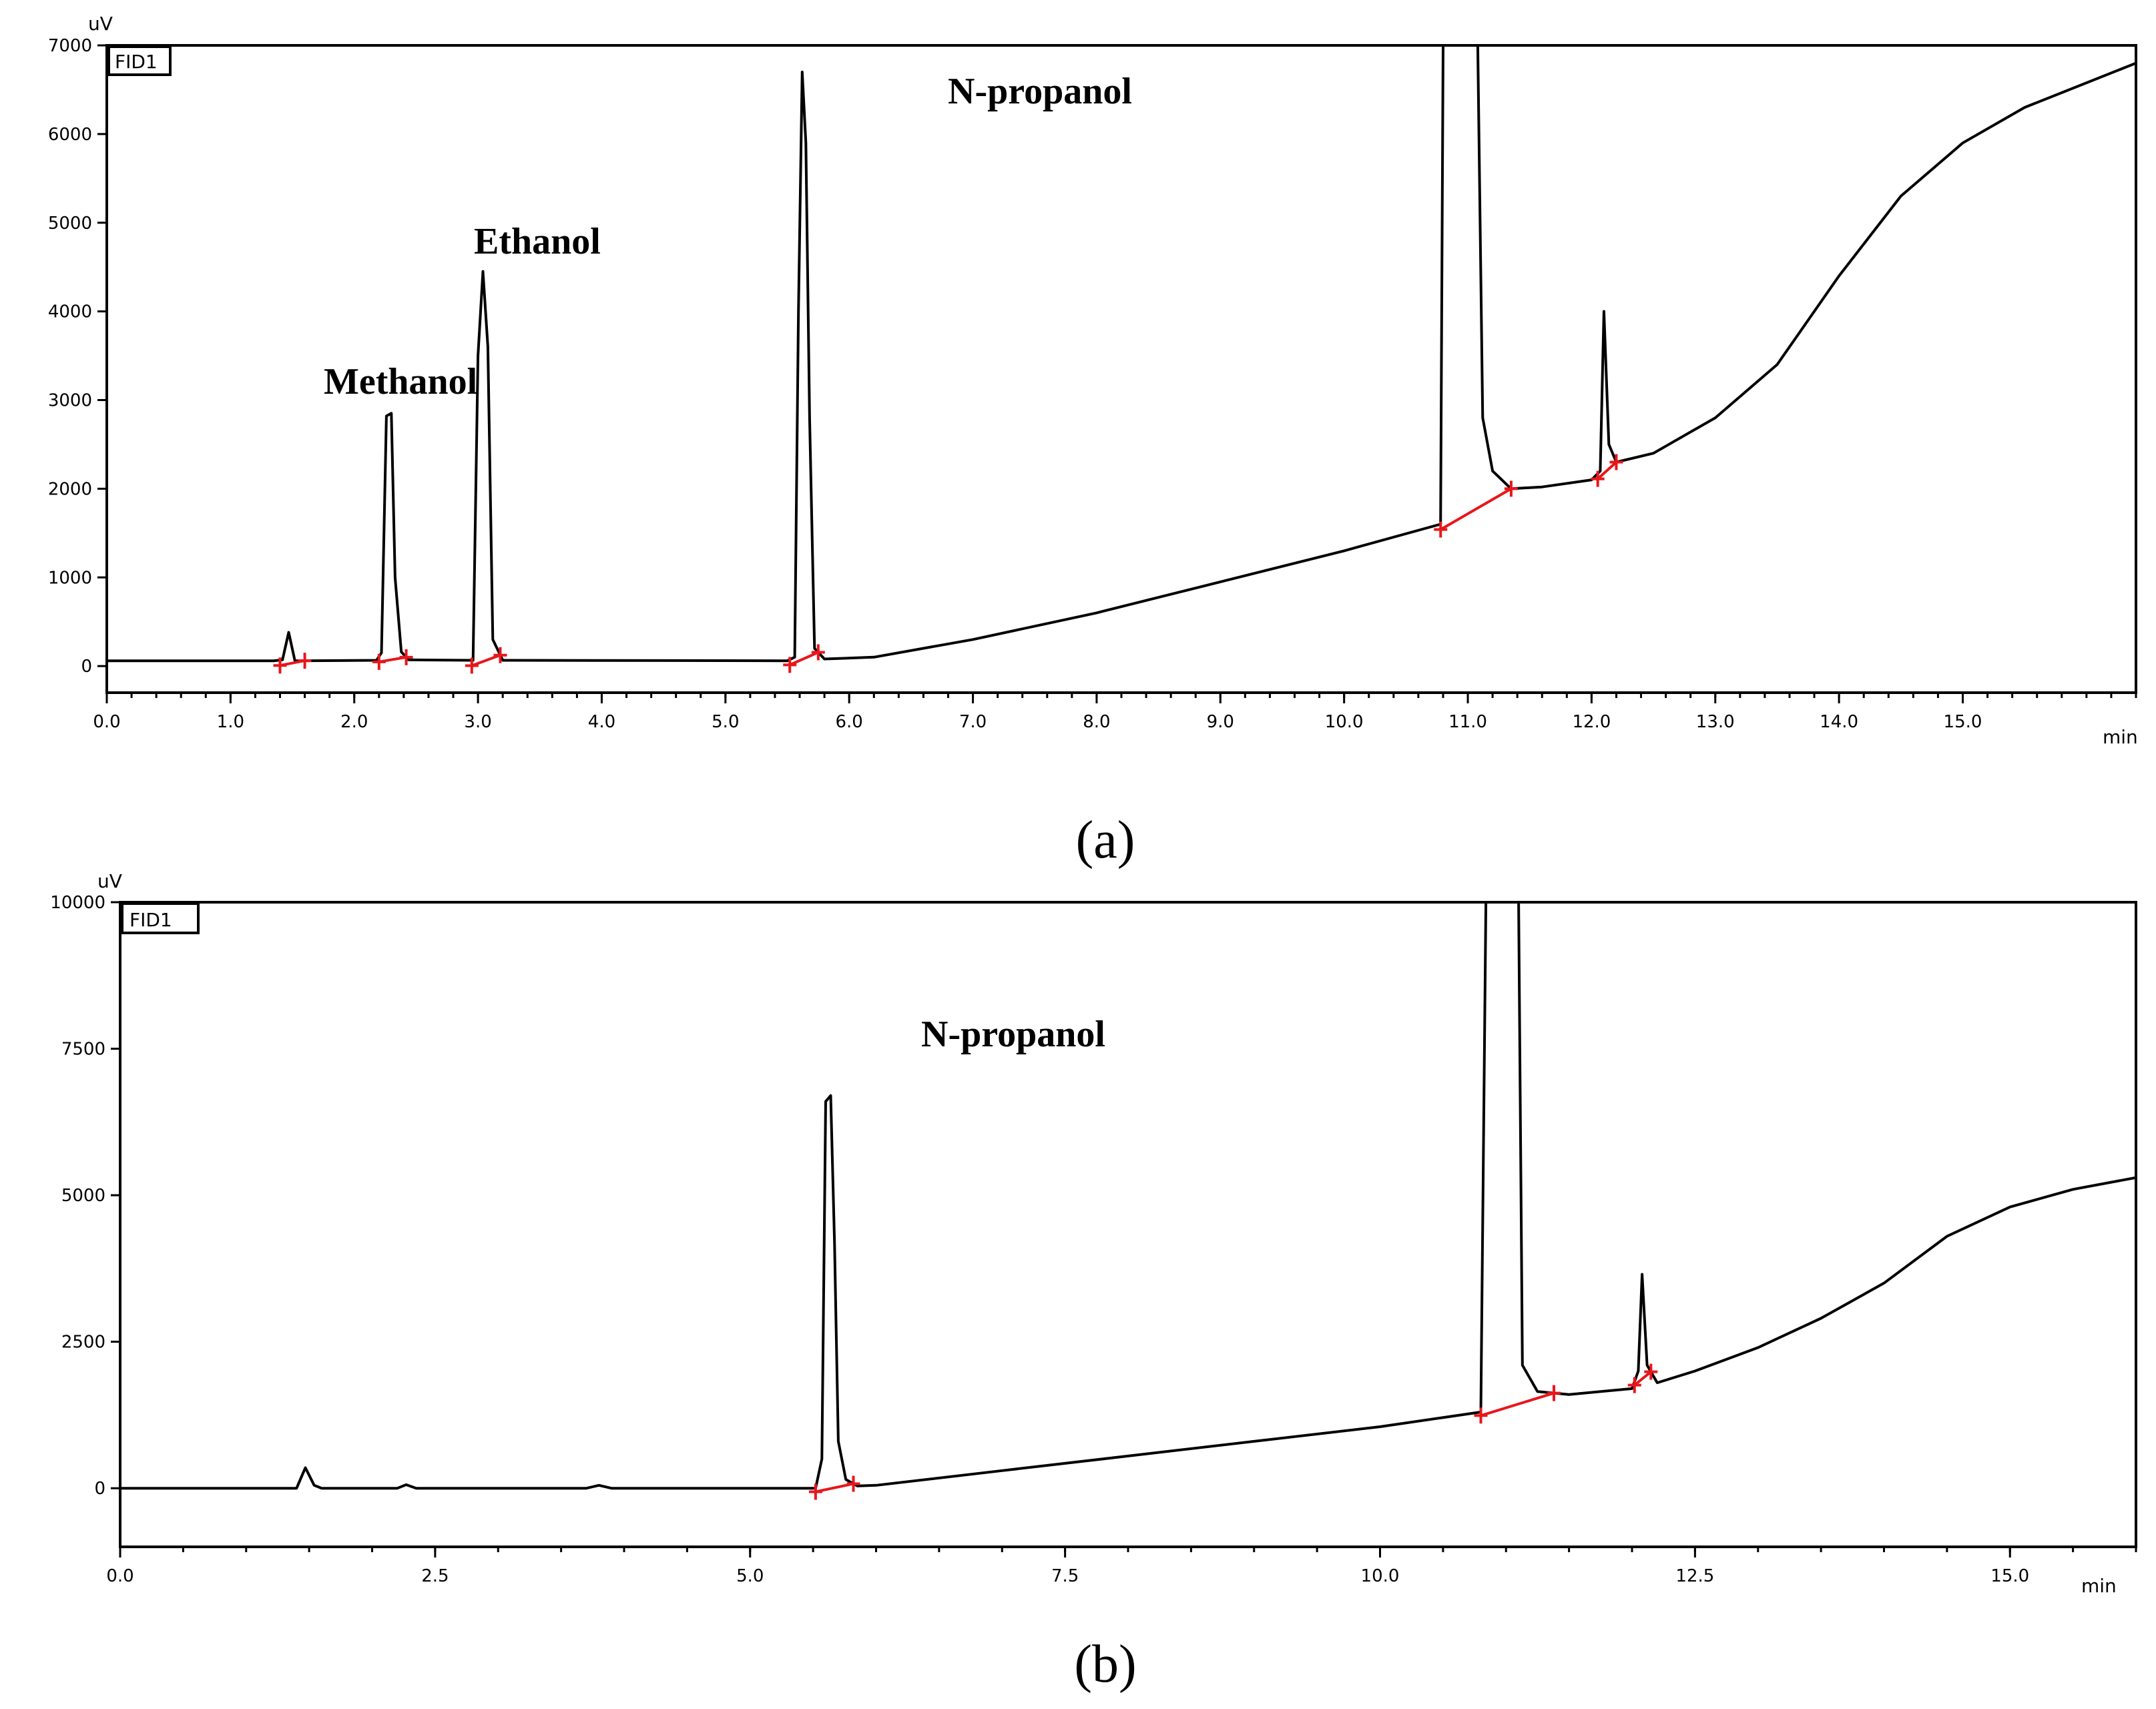 The height and width of the screenshot is (1709, 2156). Describe the element at coordinates (1106, 841) in the screenshot. I see `caption-a: (a)` at that location.